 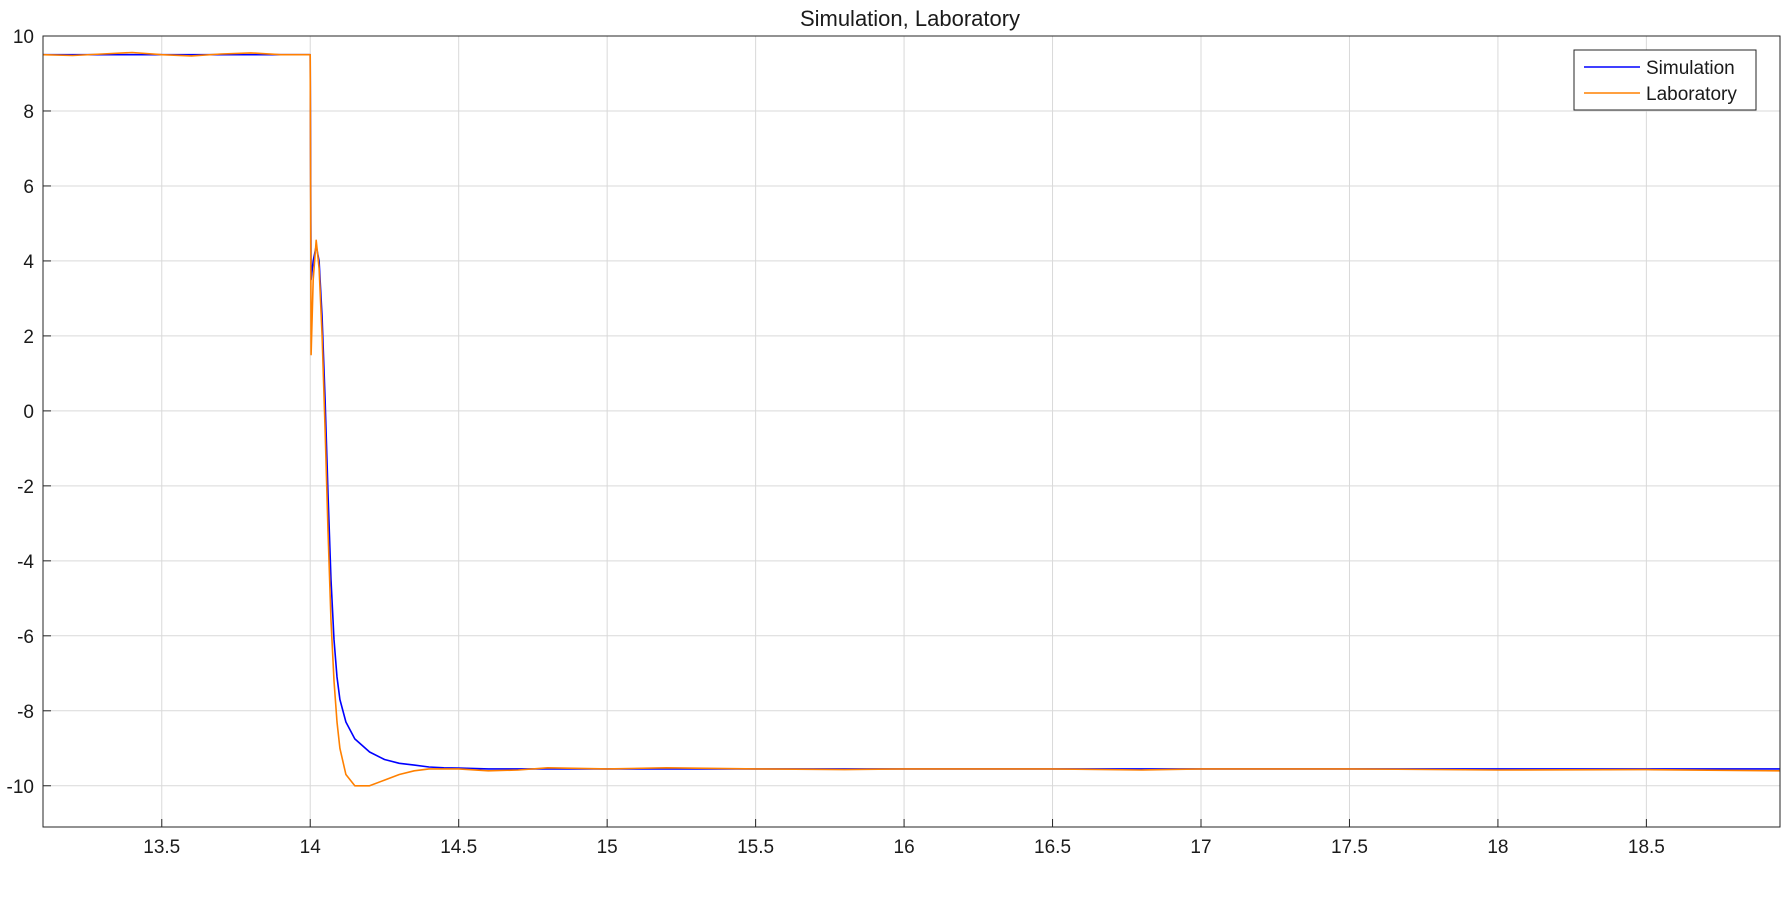 What do you see at coordinates (28, 412) in the screenshot?
I see `y-tick-label: 0` at bounding box center [28, 412].